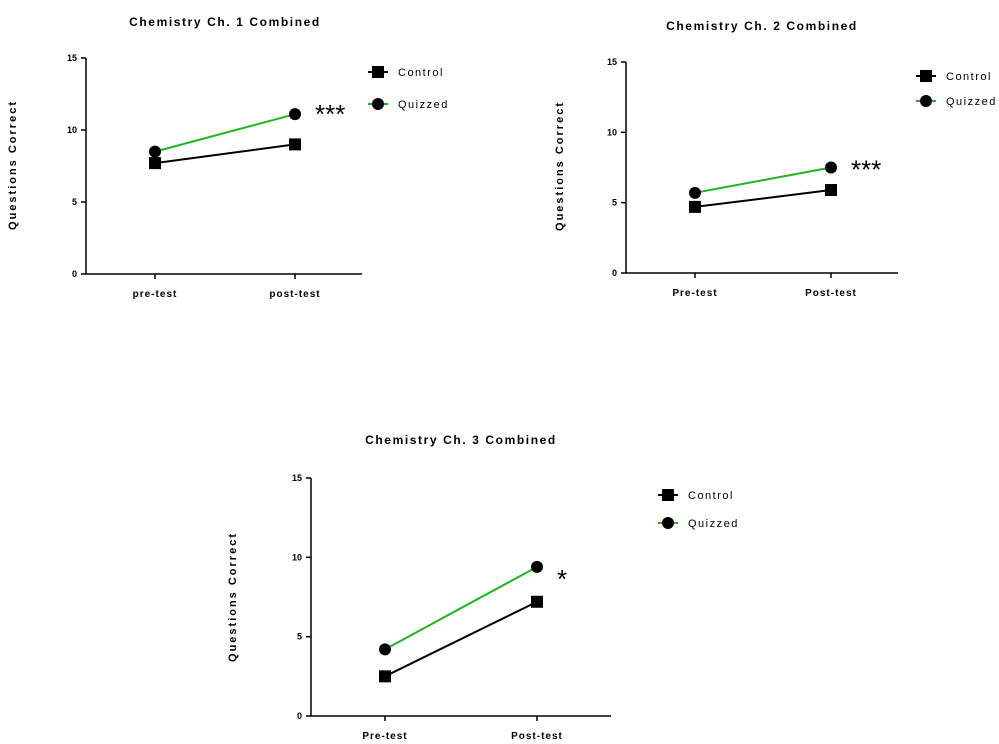  Describe the element at coordinates (155, 294) in the screenshot. I see `x-tick-label: pre-test` at that location.